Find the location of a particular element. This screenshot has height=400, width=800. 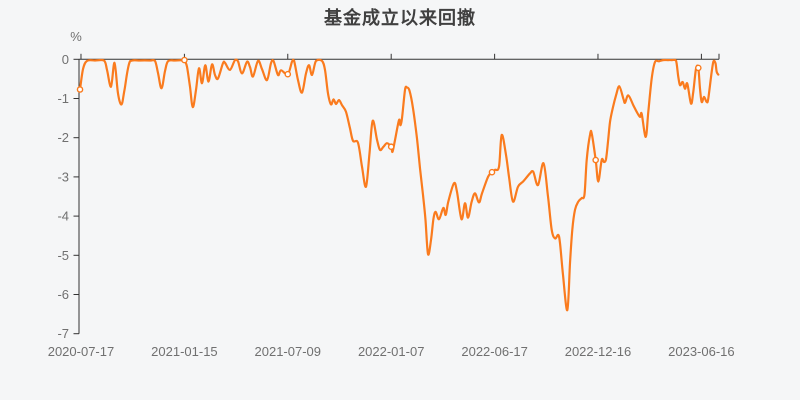

y-tick-label: -3 is located at coordinates (63, 176).